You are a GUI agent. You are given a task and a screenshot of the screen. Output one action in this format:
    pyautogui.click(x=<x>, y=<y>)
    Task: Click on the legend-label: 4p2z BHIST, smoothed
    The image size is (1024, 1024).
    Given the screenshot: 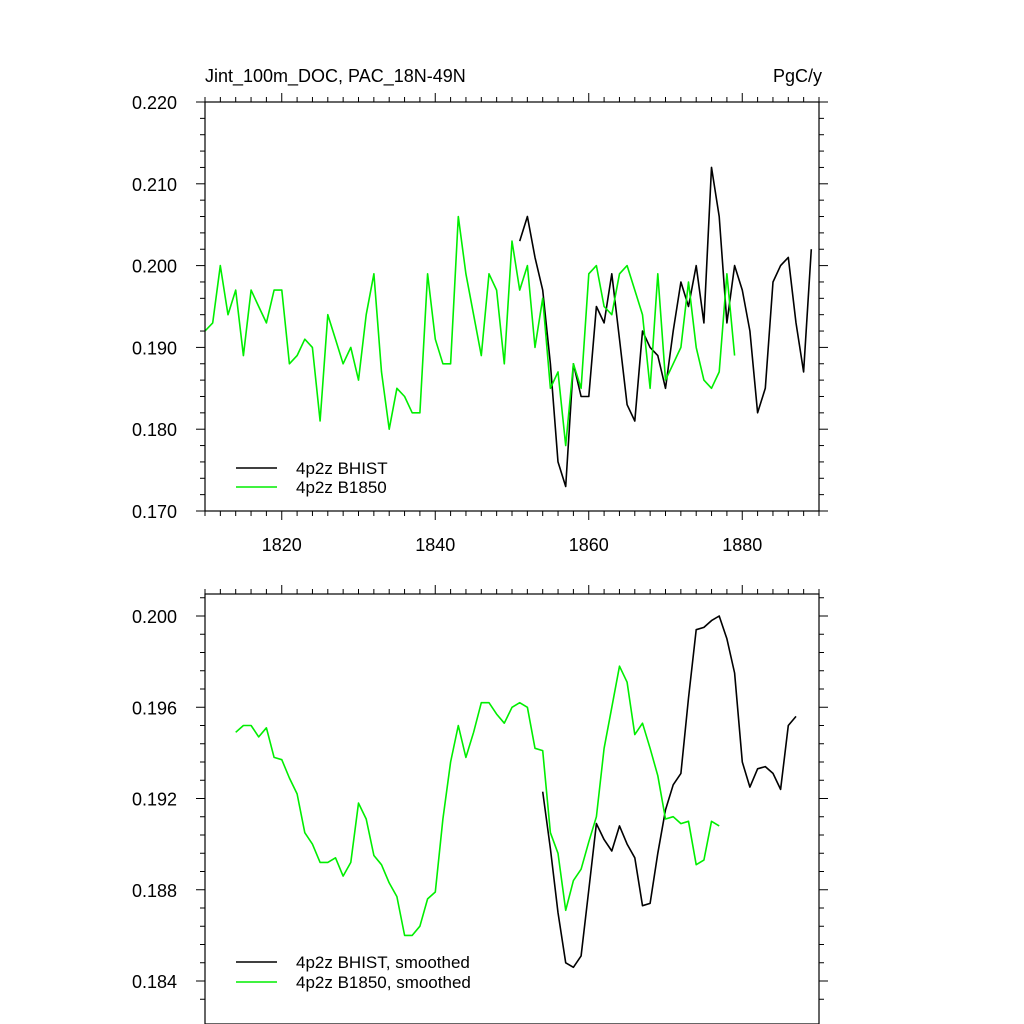 What is the action you would take?
    pyautogui.click(x=383, y=962)
    